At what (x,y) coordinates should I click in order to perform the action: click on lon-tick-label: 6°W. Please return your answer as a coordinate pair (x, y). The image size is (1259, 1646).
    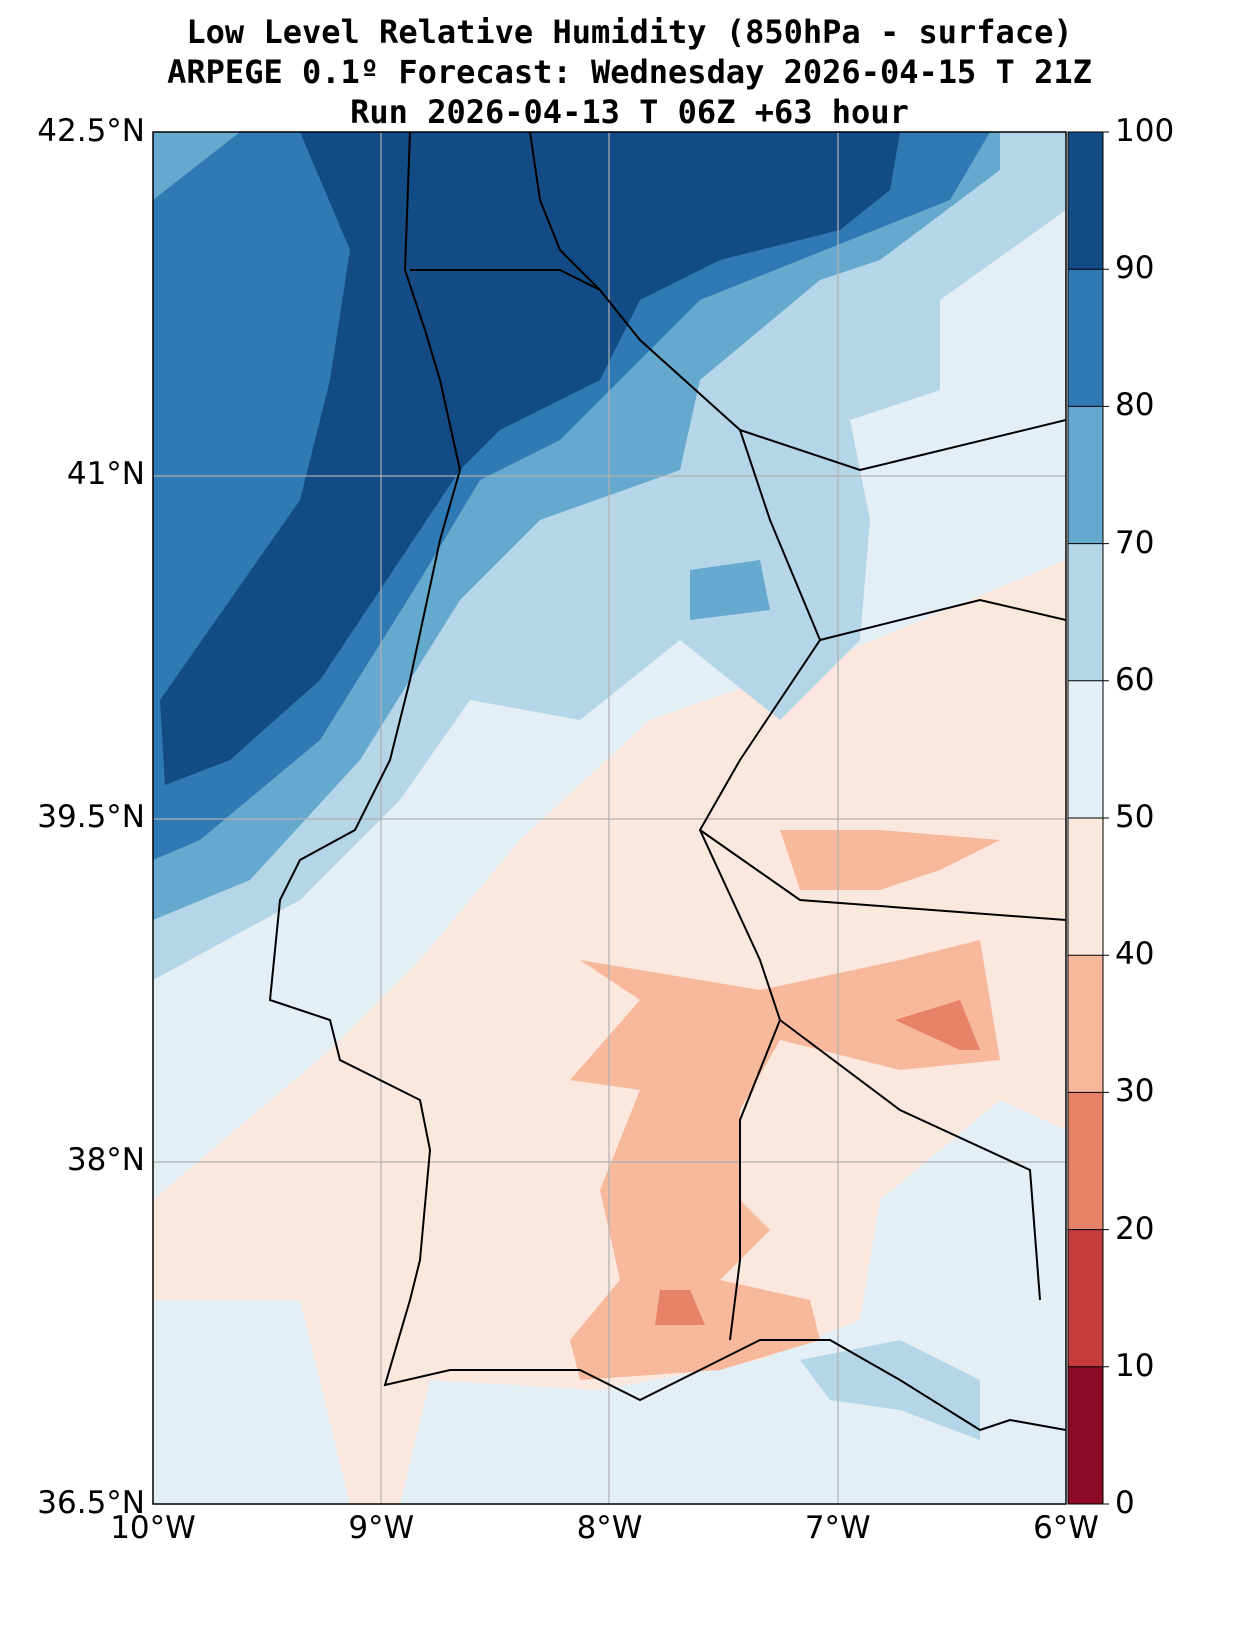
    Looking at the image, I should click on (1066, 1528).